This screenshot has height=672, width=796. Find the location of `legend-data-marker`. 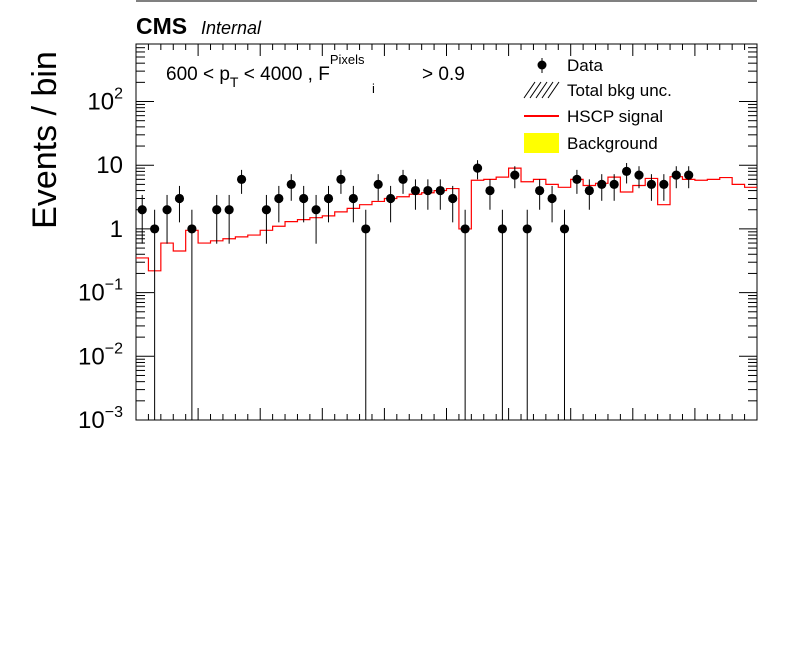

legend-data-marker is located at coordinates (542, 65).